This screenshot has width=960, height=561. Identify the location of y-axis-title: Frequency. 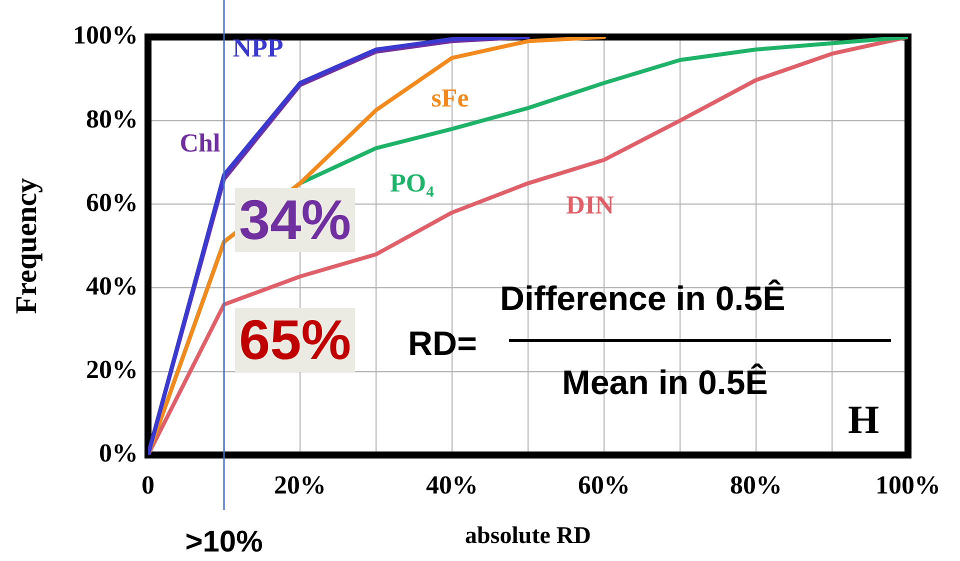
(26, 246).